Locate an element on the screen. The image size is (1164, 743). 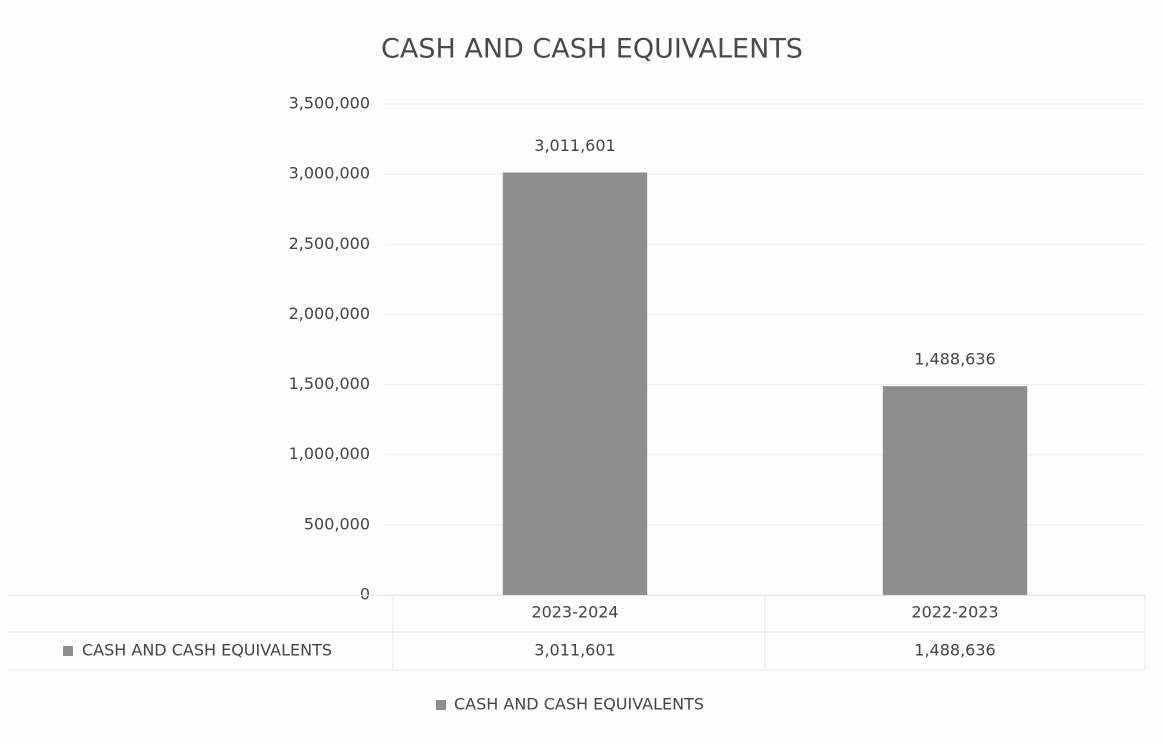
y-tick-label: 2,500,000 is located at coordinates (329, 243).